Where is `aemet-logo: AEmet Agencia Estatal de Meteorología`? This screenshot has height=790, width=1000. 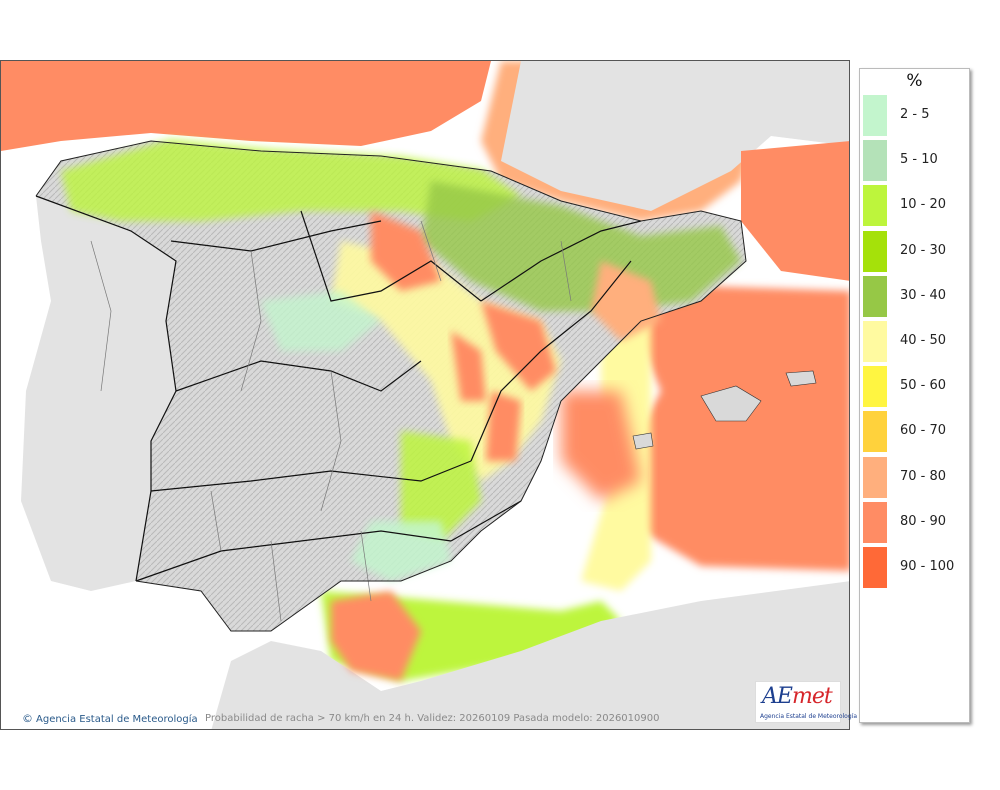
aemet-logo: AEmet Agencia Estatal de Meteorología is located at coordinates (806, 702).